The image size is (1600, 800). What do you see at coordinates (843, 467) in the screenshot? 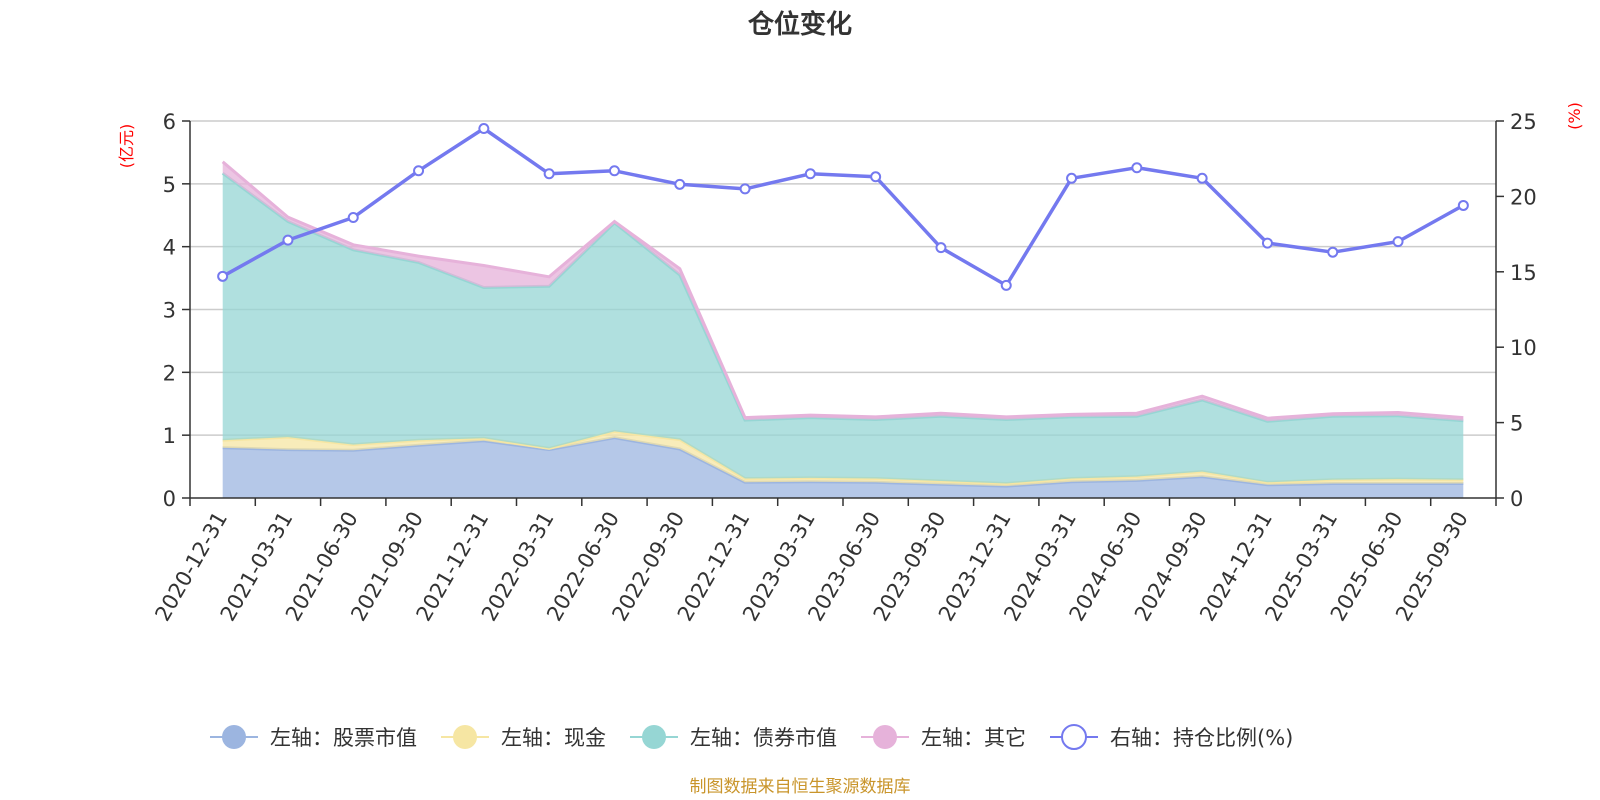
I see `area-stock` at bounding box center [843, 467].